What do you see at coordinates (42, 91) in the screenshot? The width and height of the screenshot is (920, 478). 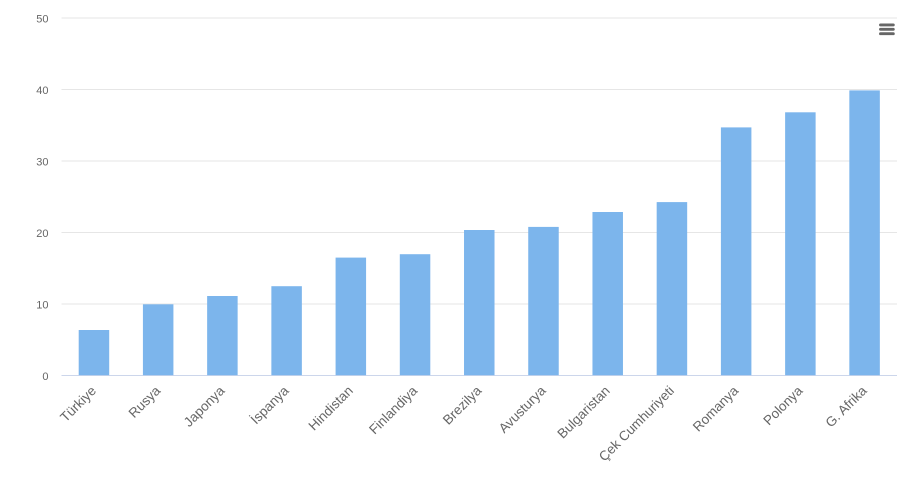 I see `svg-text: 40` at bounding box center [42, 91].